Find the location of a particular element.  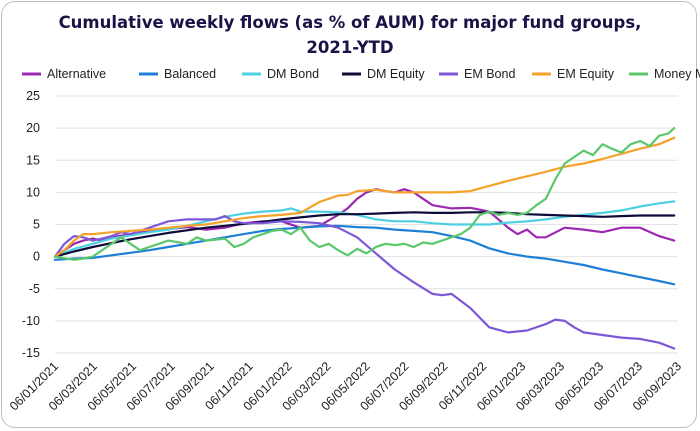

y-tick-label: -10 is located at coordinates (31, 321).